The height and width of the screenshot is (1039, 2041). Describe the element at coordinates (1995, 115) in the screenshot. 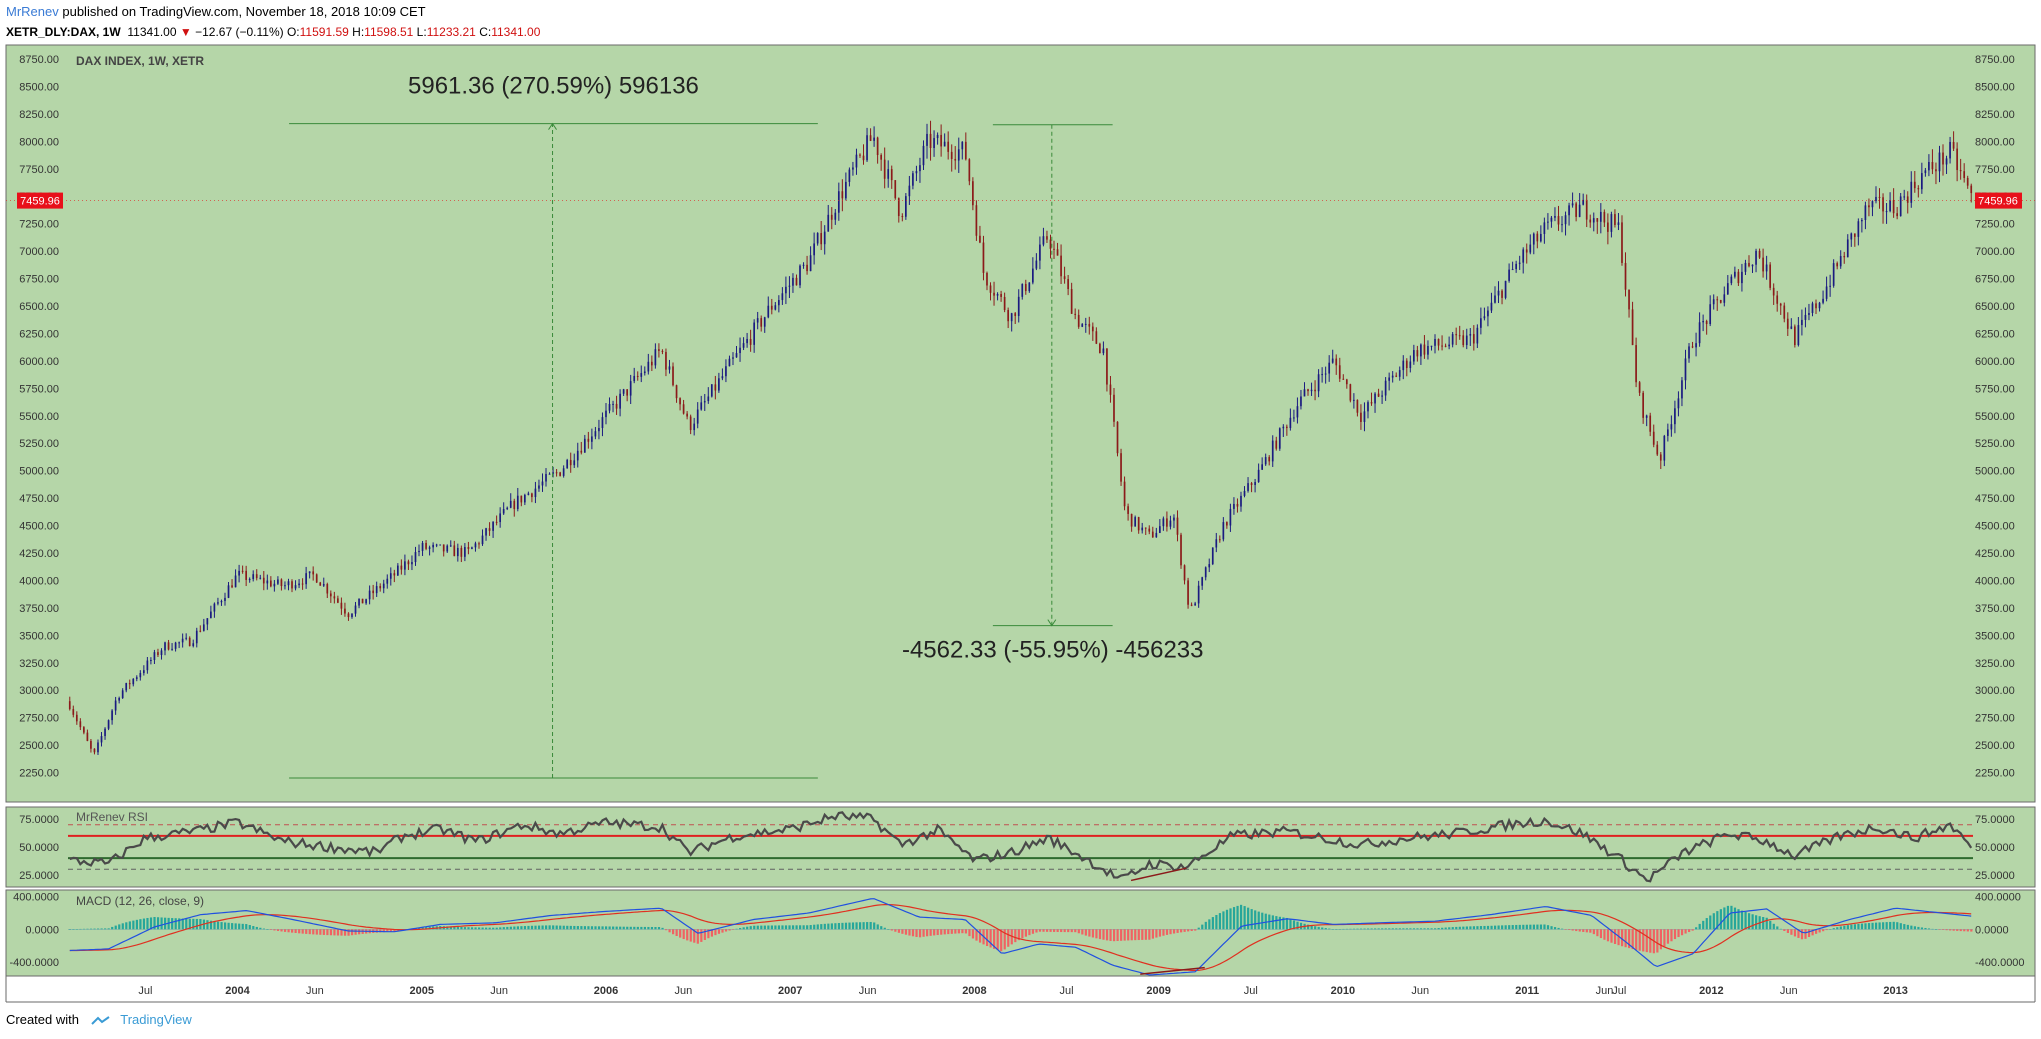

I see `price-right-tick-label: 8250.00` at that location.